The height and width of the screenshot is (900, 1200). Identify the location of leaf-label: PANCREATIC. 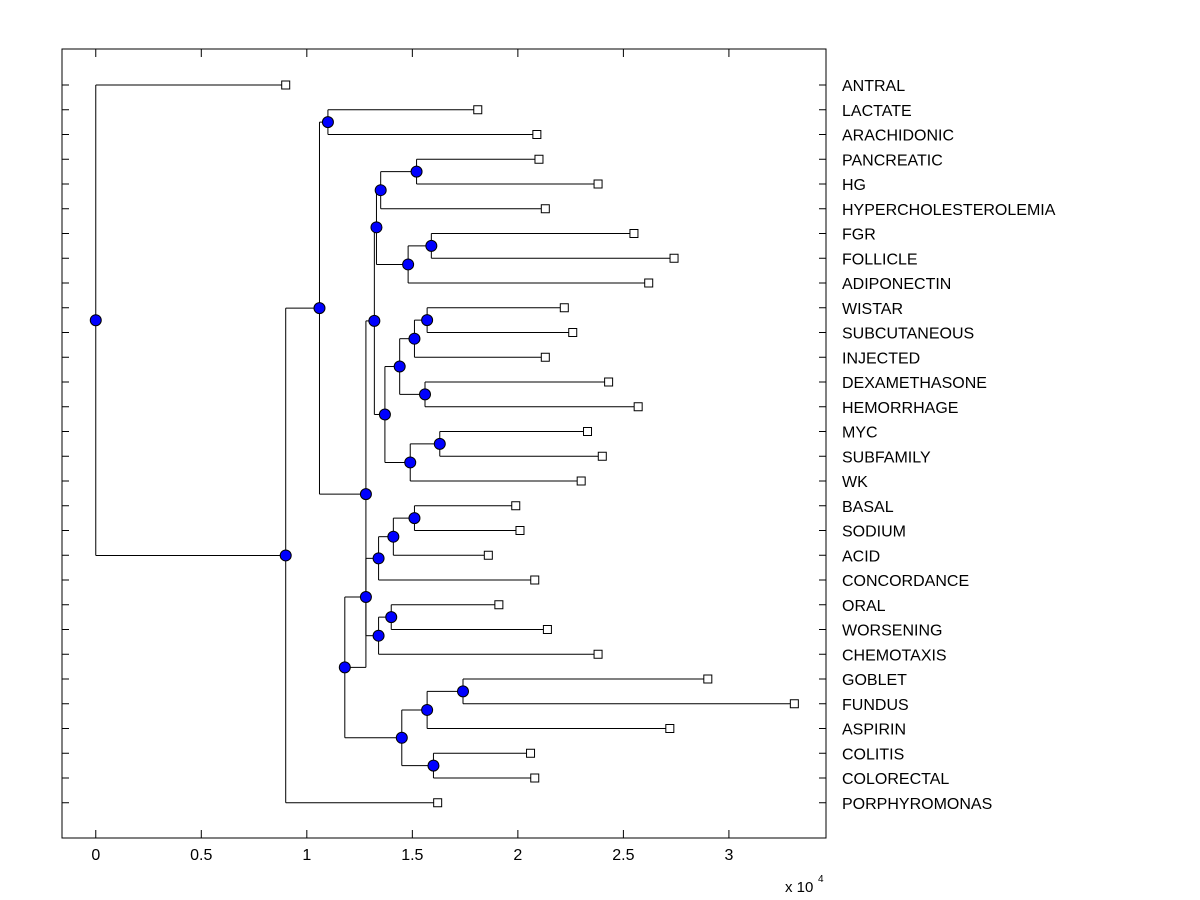
(892, 160).